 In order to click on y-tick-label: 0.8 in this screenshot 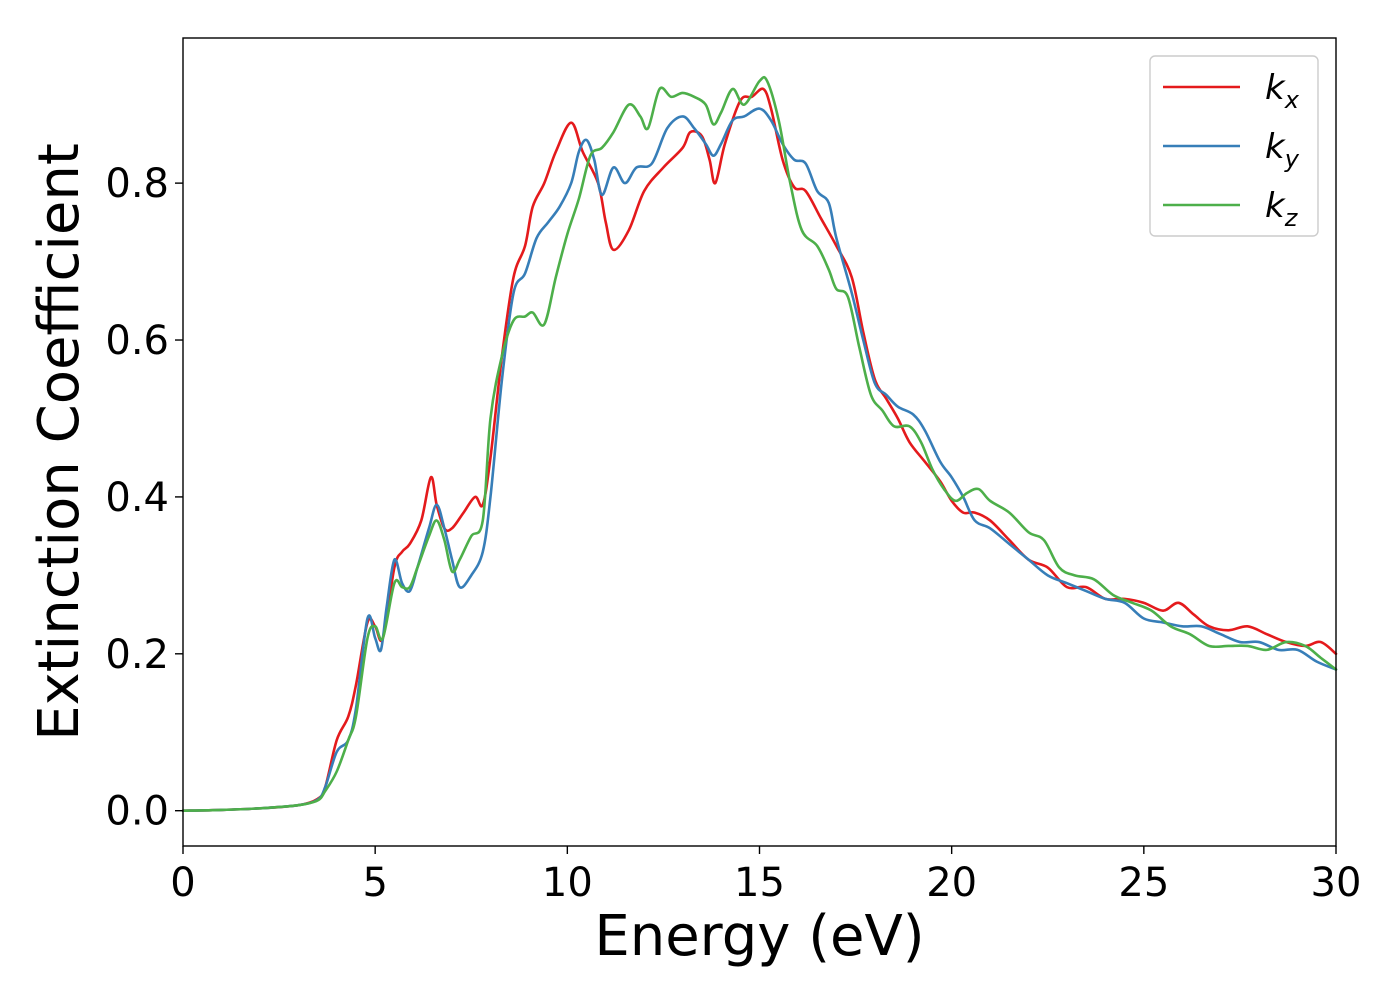, I will do `click(137, 184)`.